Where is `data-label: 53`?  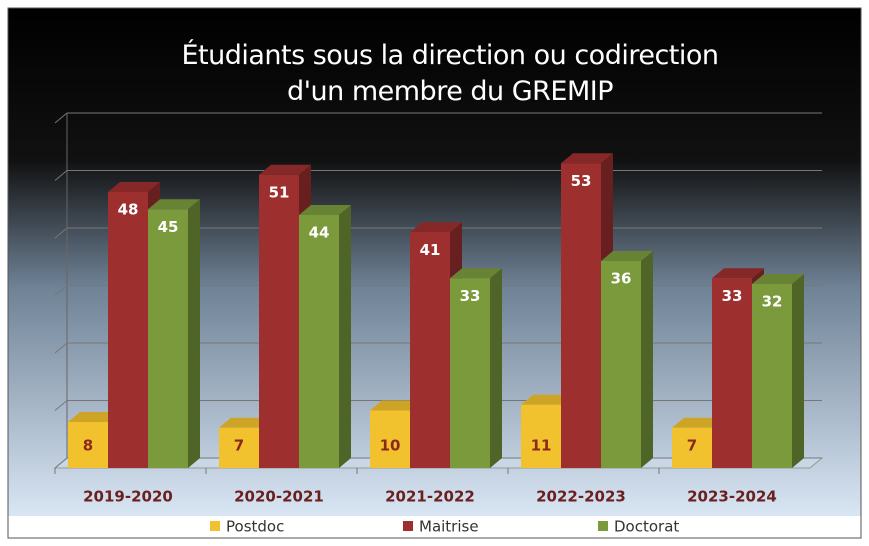 data-label: 53 is located at coordinates (581, 181).